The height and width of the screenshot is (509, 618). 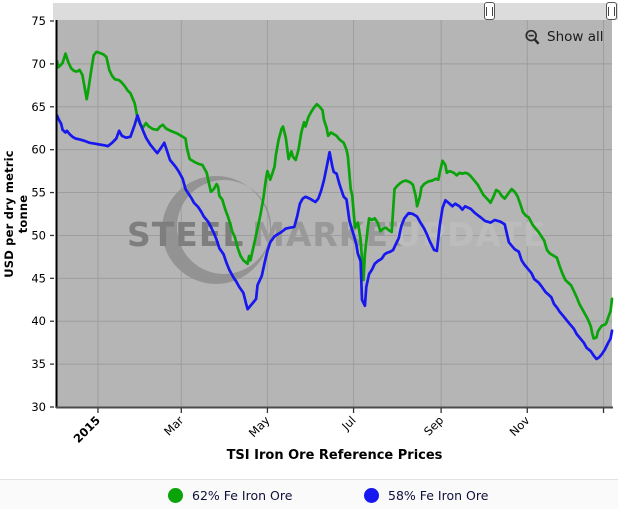 I want to click on chart-title: TSI Iron Ore Reference Prices, so click(x=334, y=455).